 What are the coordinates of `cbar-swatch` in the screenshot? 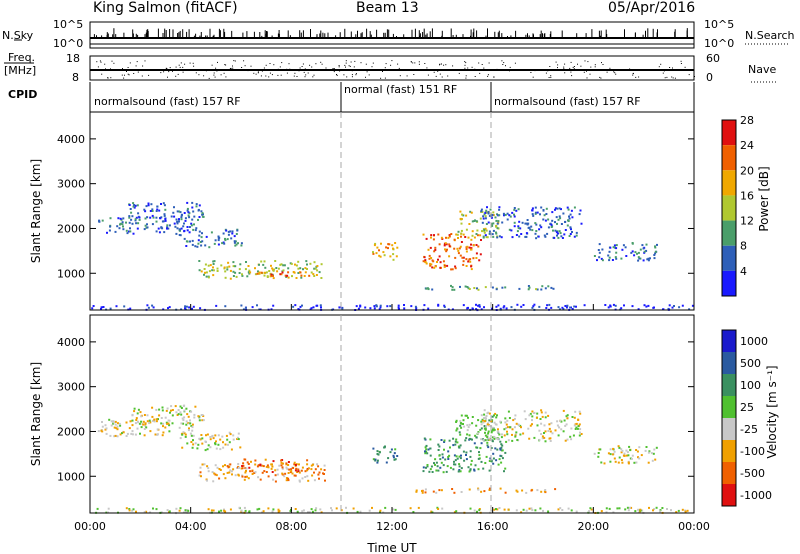 It's located at (729, 133).